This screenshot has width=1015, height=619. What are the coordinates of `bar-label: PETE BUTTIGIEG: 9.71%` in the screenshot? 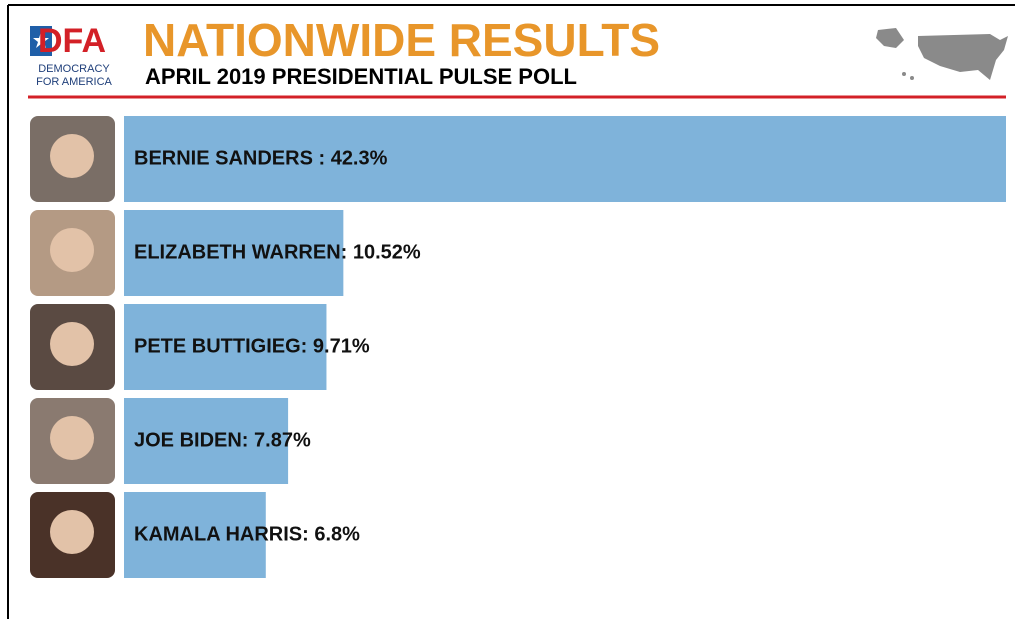 It's located at (252, 346).